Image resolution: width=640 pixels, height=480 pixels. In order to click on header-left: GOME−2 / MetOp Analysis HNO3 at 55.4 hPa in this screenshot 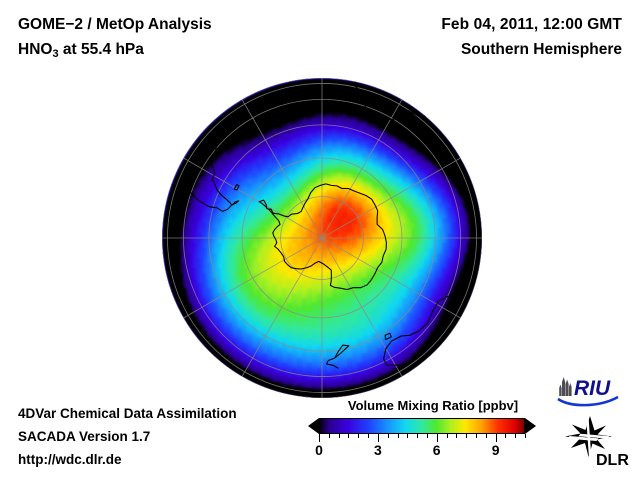, I will do `click(183, 39)`.